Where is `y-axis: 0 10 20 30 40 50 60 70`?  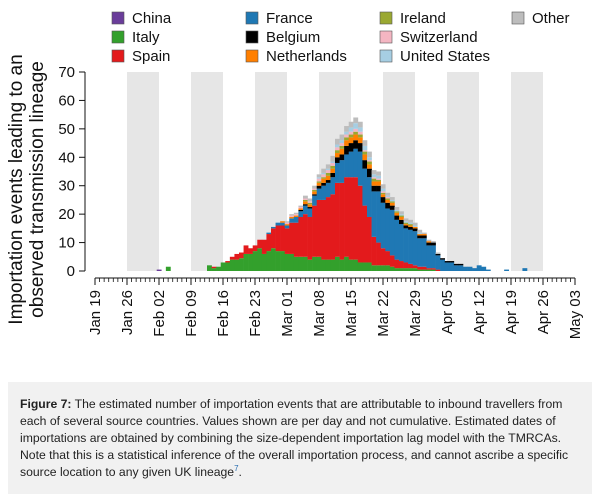
y-axis: 0 10 20 30 40 50 60 70 is located at coordinates (72, 172).